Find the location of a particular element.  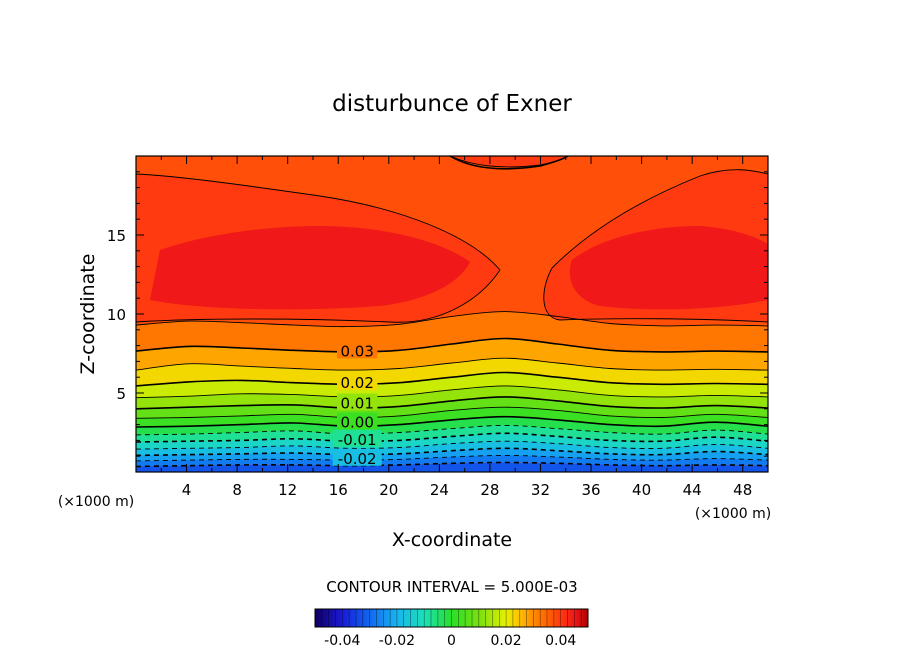

x-axis-label: X-coordinate is located at coordinates (452, 540).